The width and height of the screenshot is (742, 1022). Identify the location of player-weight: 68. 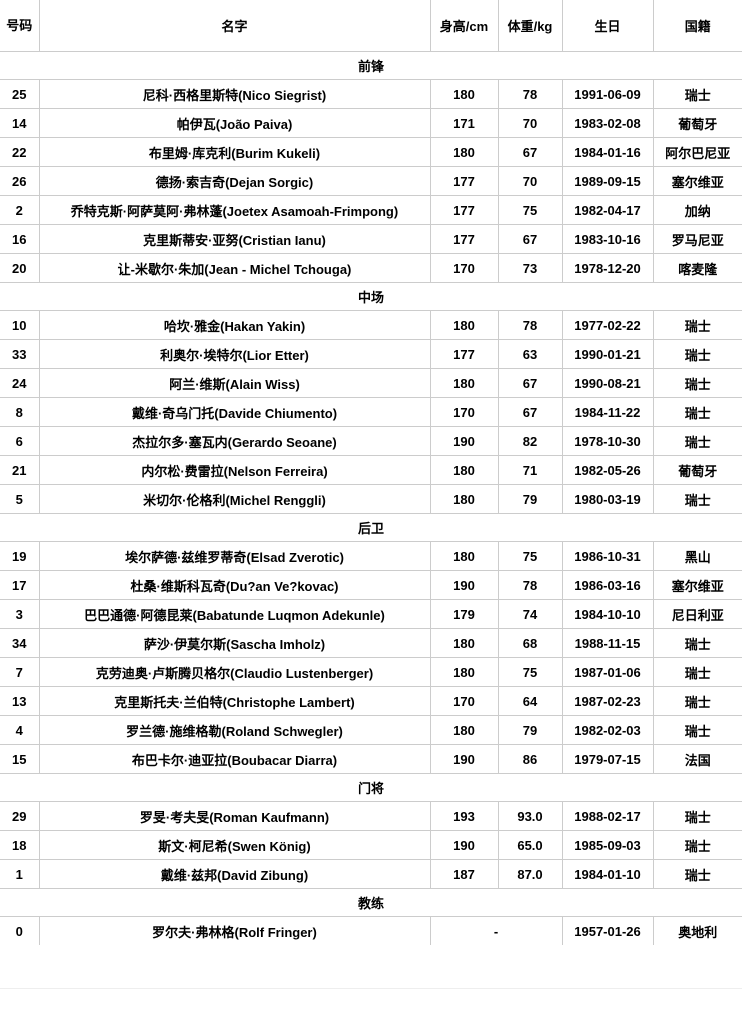
(530, 643).